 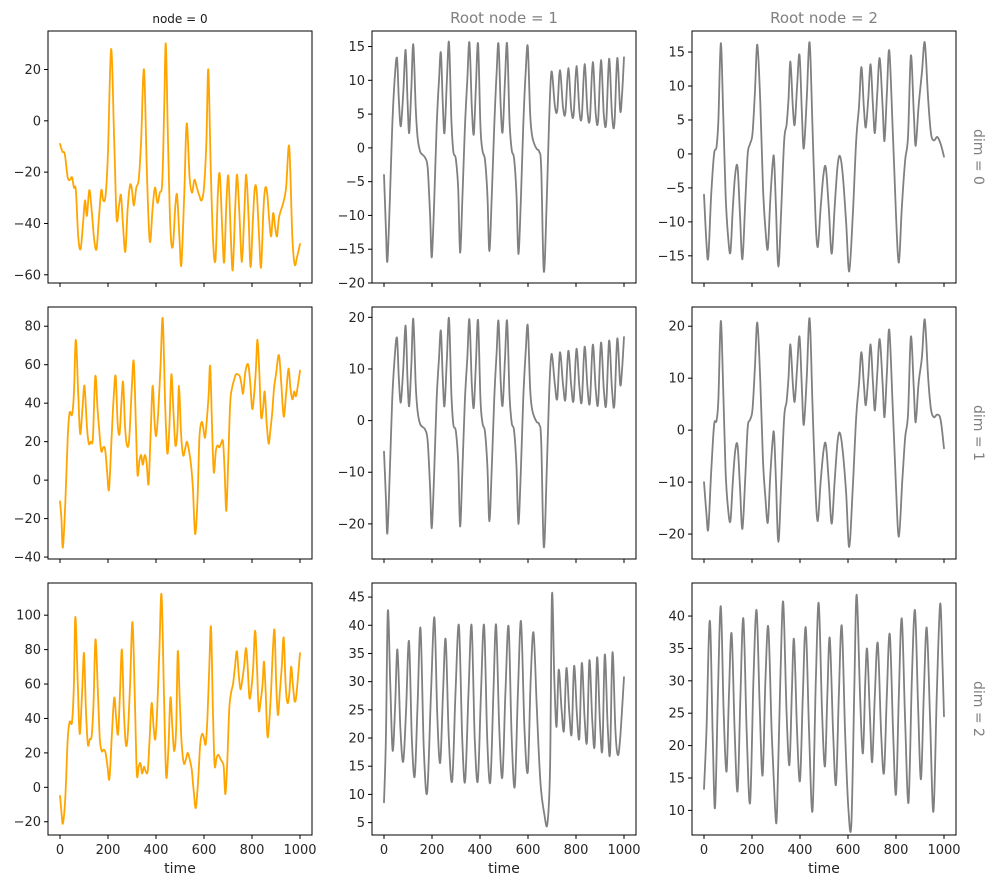 I want to click on panel-r0c0: 20 0 −20 −40 −60 node = 0, so click(x=163, y=149).